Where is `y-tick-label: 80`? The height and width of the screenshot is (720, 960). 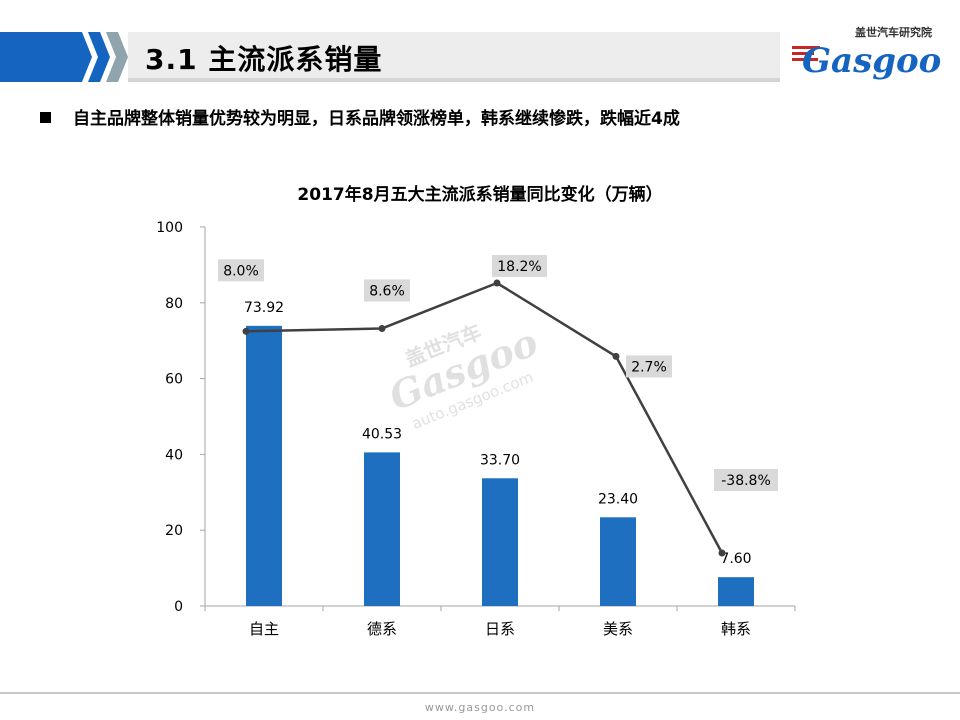 y-tick-label: 80 is located at coordinates (174, 304).